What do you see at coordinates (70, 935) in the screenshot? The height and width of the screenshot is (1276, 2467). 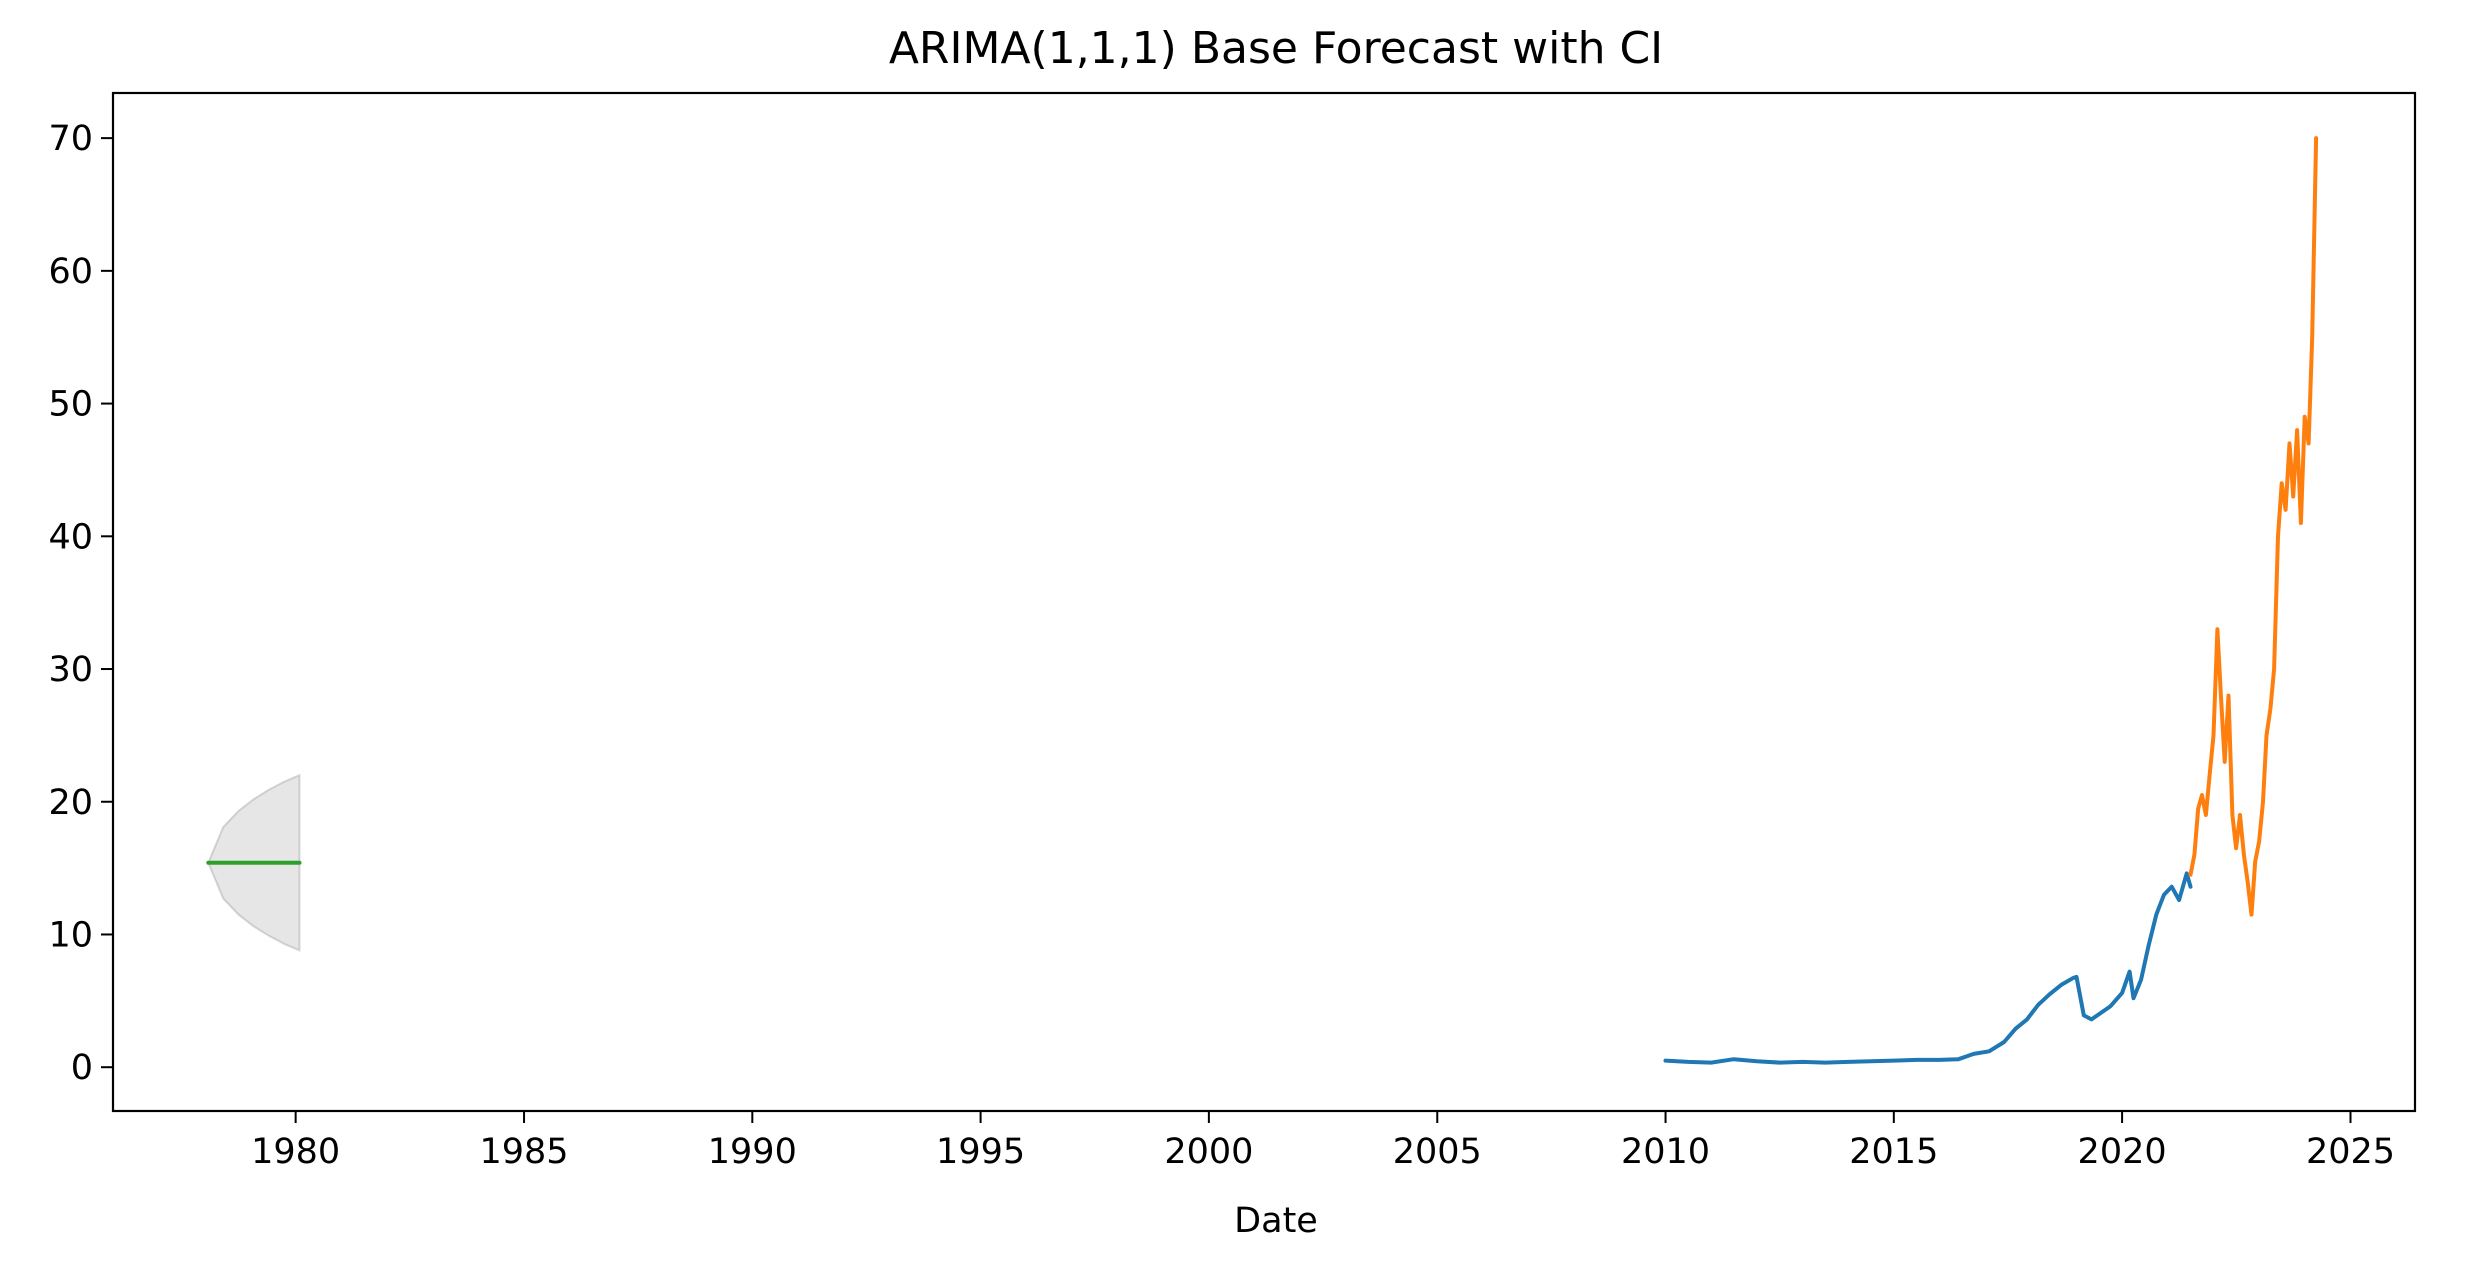 I see `y-tick-label: 10` at bounding box center [70, 935].